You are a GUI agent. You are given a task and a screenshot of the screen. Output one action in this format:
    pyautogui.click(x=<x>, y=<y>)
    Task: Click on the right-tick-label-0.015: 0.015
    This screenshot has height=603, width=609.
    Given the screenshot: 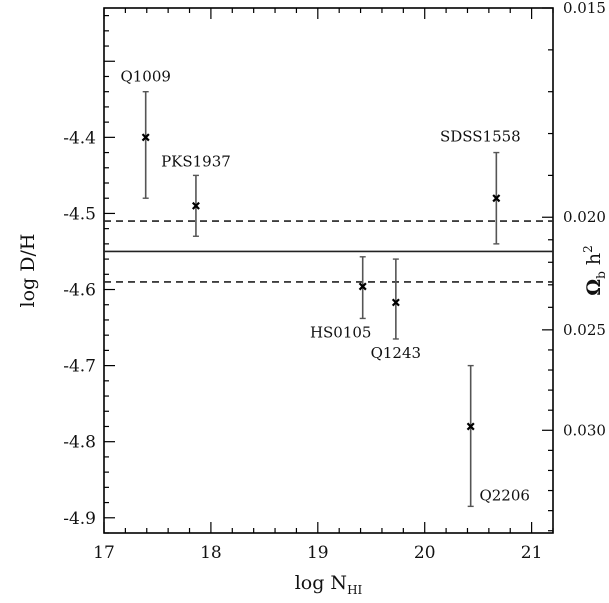 What is the action you would take?
    pyautogui.click(x=584, y=8)
    